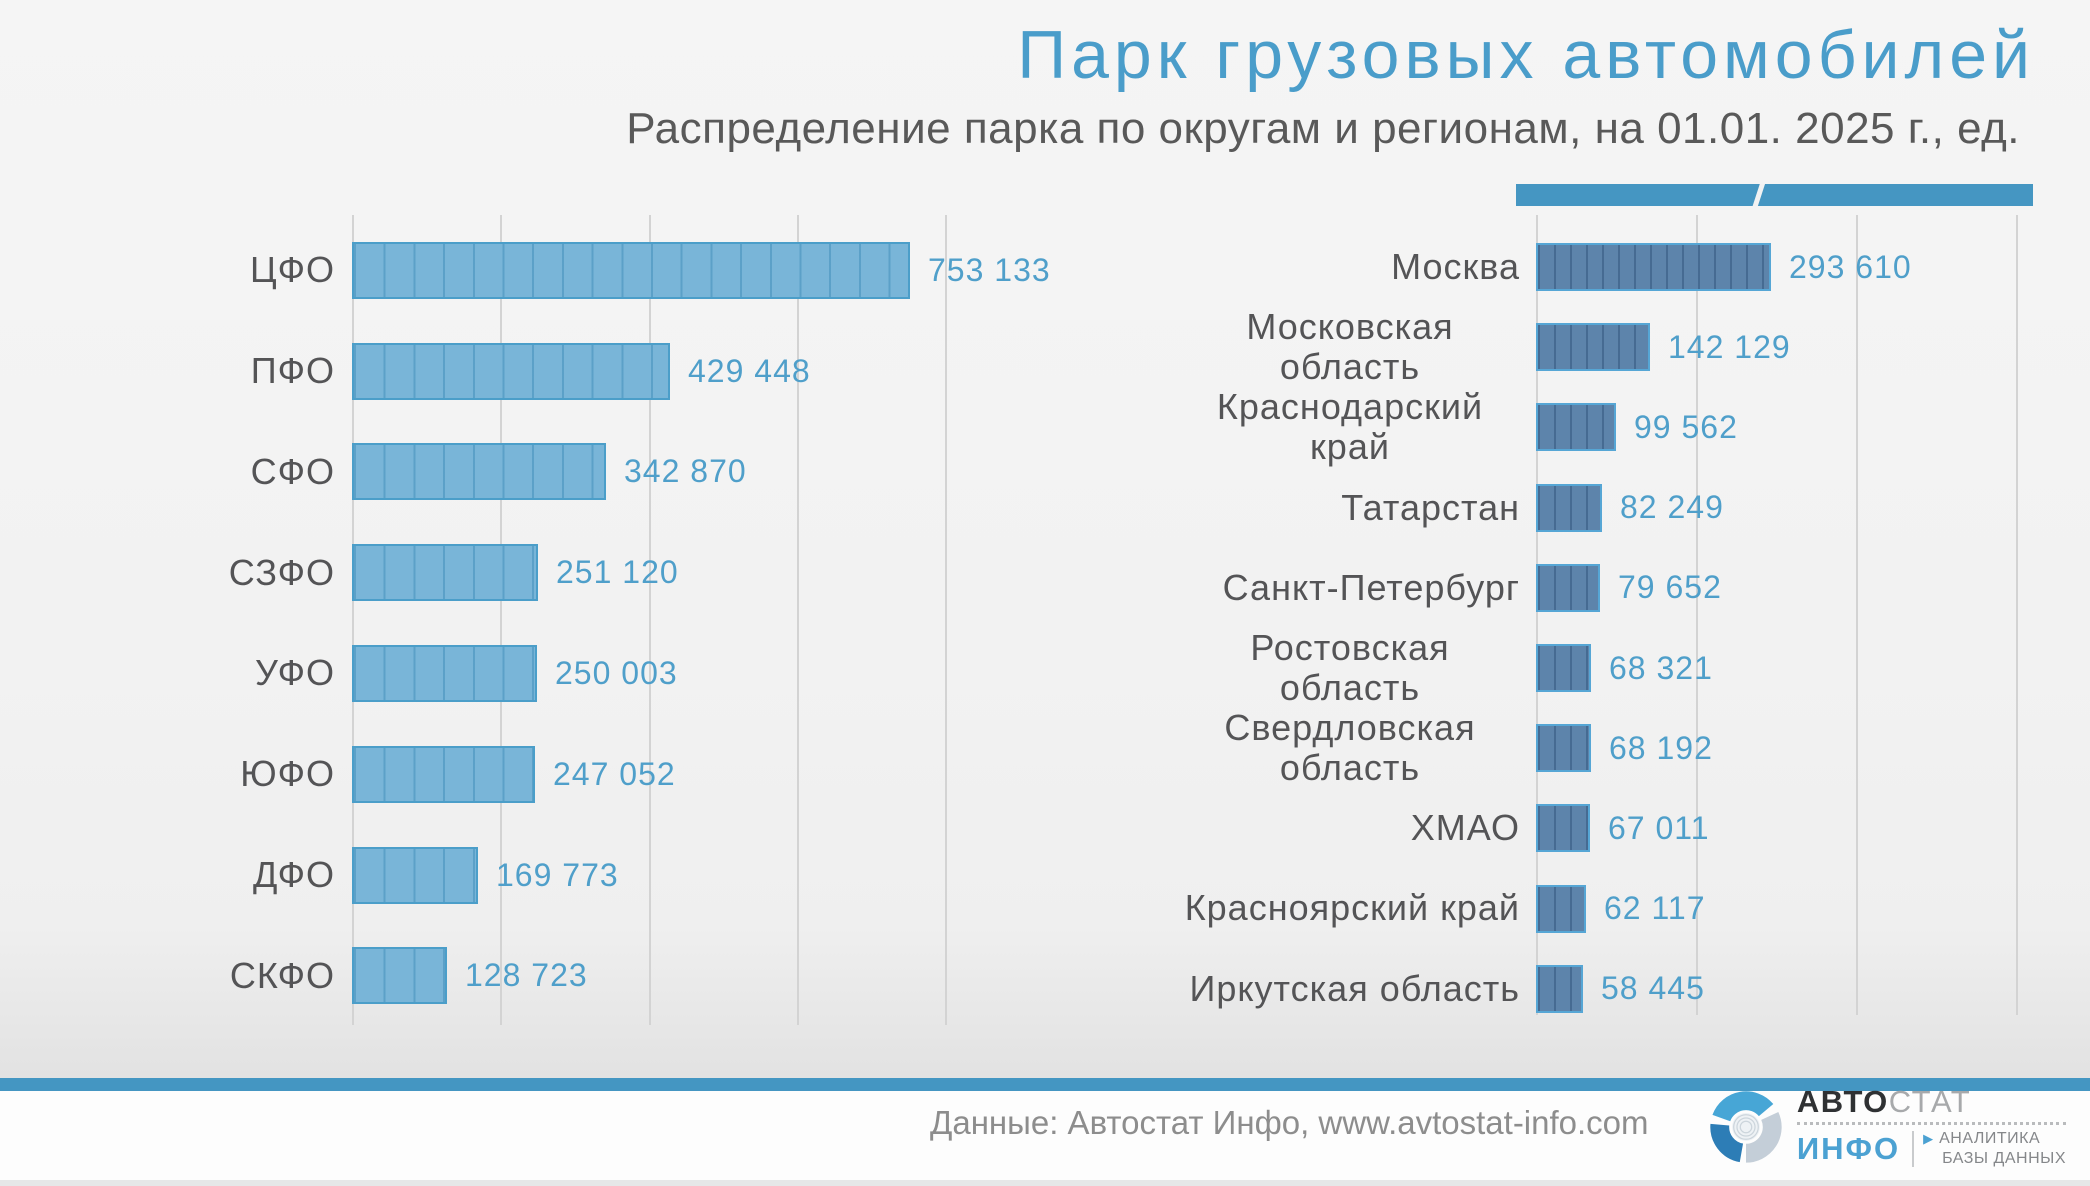  What do you see at coordinates (1994, 1148) in the screenshot?
I see `logo-tagline: ▶ АНАЛИТИКА БАЗЫ ДАННЫХ` at bounding box center [1994, 1148].